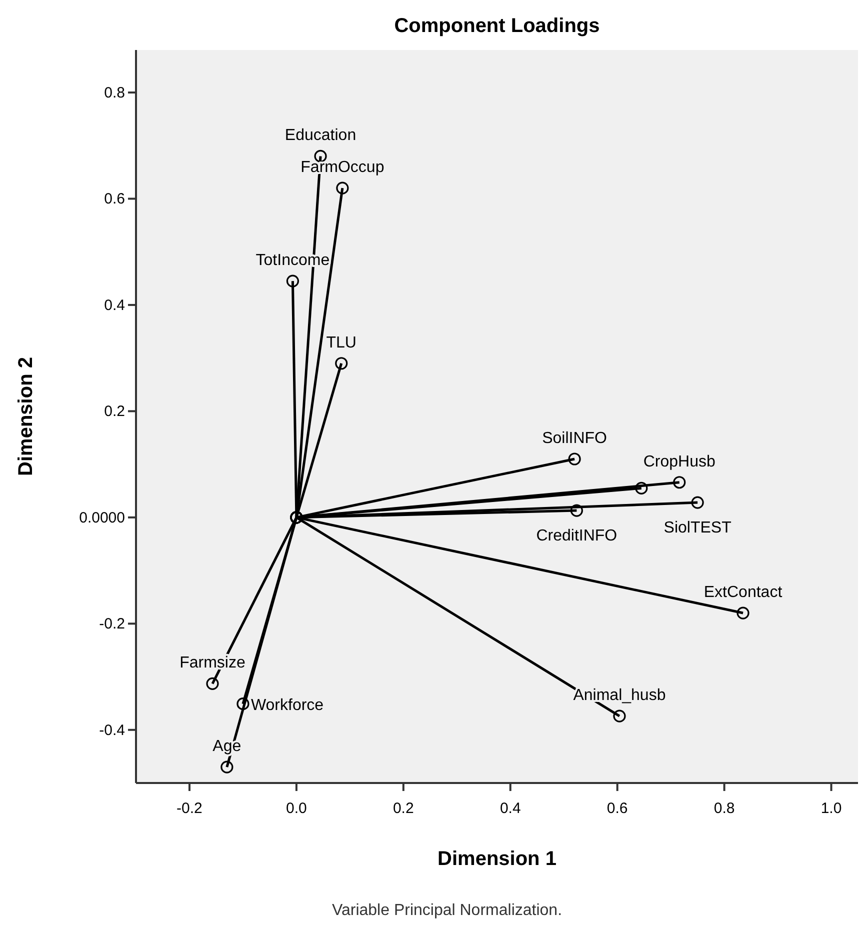 The width and height of the screenshot is (860, 928). What do you see at coordinates (26, 416) in the screenshot?
I see `y-axis-title: Dimension 2` at bounding box center [26, 416].